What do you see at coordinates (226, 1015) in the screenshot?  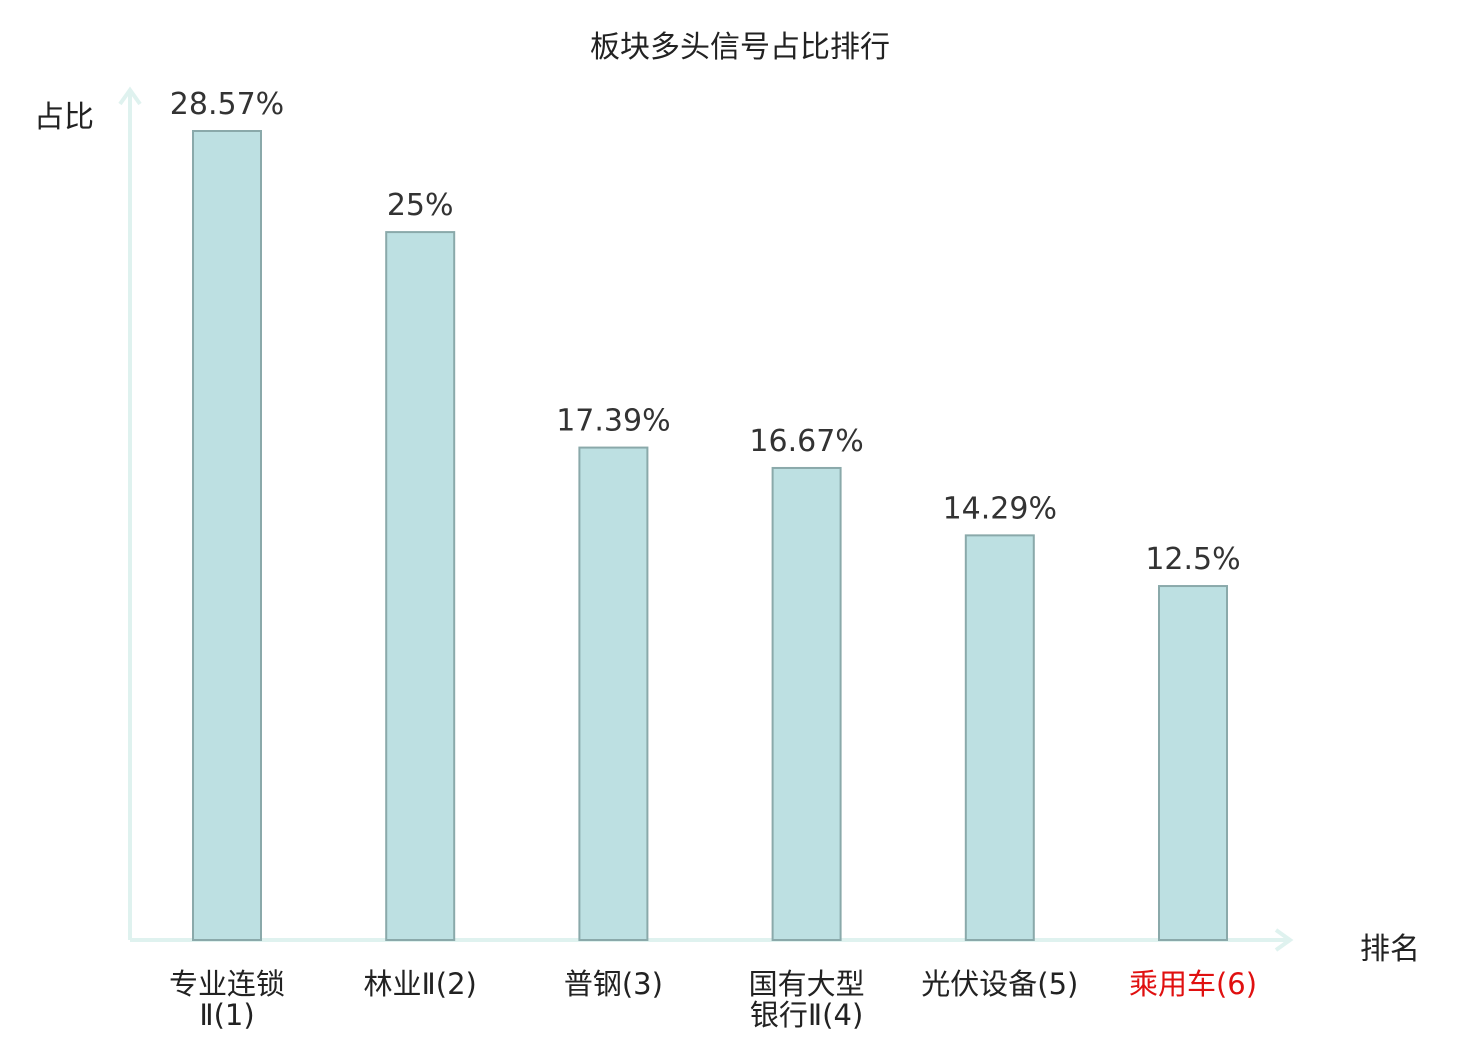 I see `category-label-1-line-2: Ⅱ(1)` at bounding box center [226, 1015].